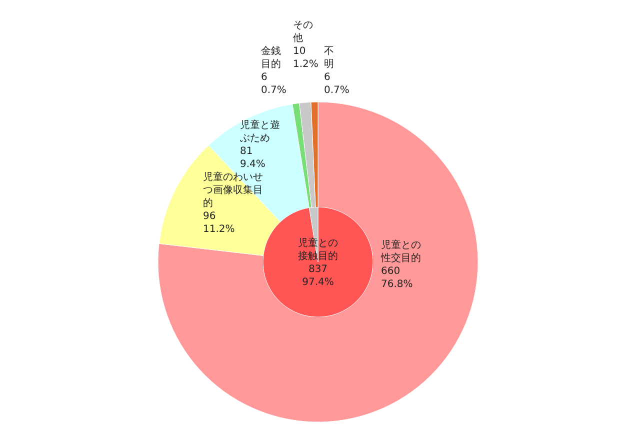  Describe the element at coordinates (305, 58) in the screenshot. I see `data-label: 10 1.2%` at that location.